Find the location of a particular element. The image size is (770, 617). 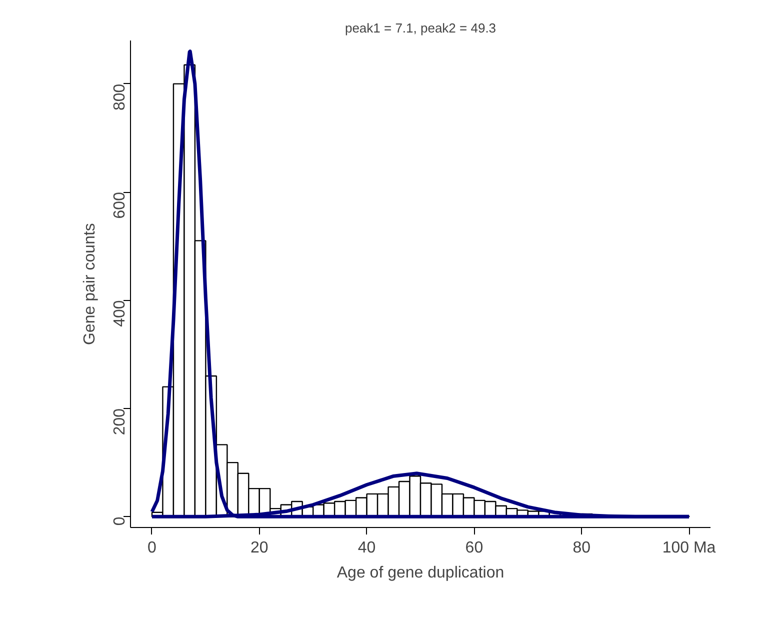

x-axis-title: Age of gene duplication is located at coordinates (420, 573).